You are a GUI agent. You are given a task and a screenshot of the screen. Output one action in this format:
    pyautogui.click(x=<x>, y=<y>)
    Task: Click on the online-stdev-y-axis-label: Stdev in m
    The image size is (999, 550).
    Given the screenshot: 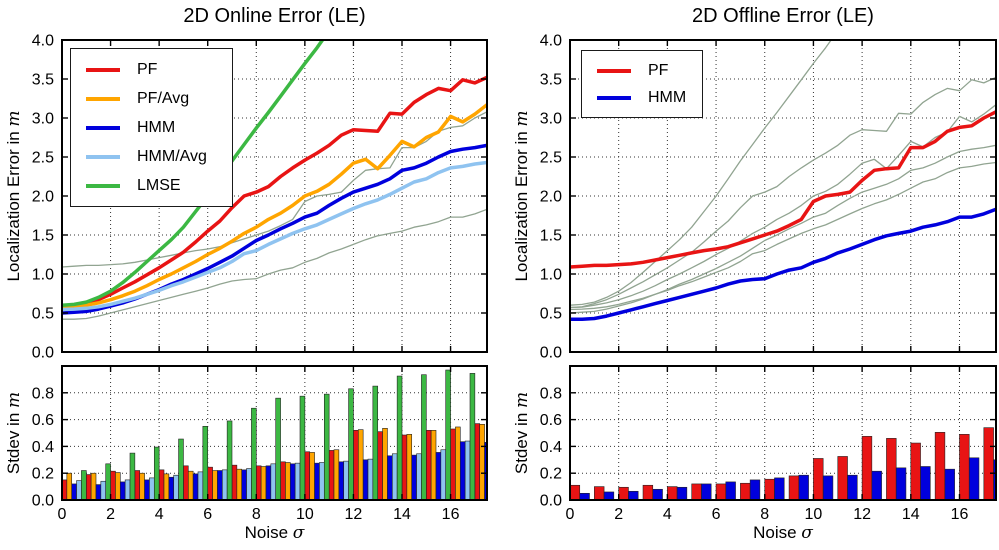 What is the action you would take?
    pyautogui.click(x=14, y=433)
    